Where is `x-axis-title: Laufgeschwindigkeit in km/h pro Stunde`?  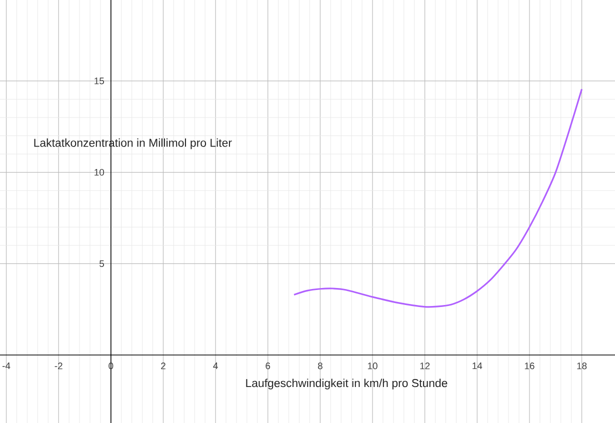 x-axis-title: Laufgeschwindigkeit in km/h pro Stunde is located at coordinates (347, 384).